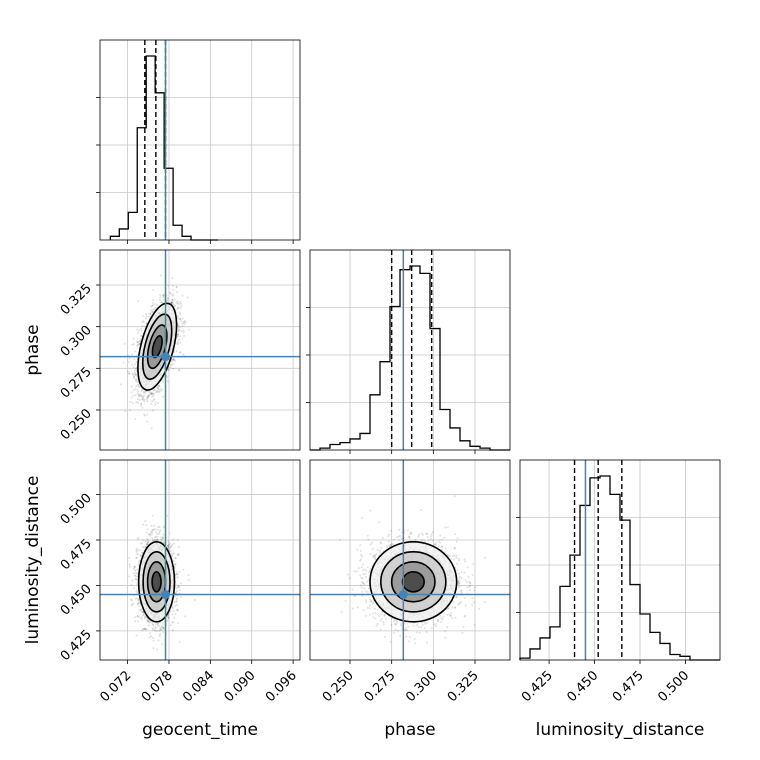 The image size is (760, 760). I want to click on histogram-geocent-time, so click(198, 141).